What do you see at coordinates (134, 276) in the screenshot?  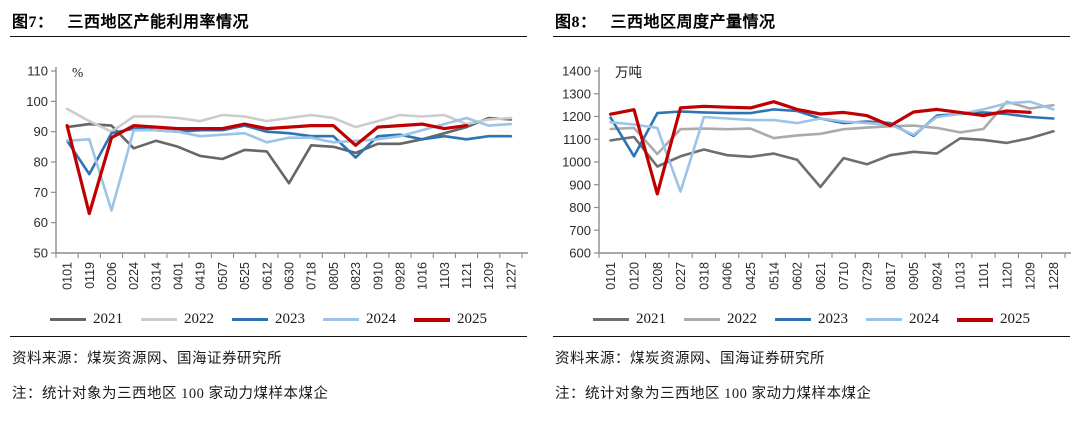 I see `x-tick-label: 0224` at bounding box center [134, 276].